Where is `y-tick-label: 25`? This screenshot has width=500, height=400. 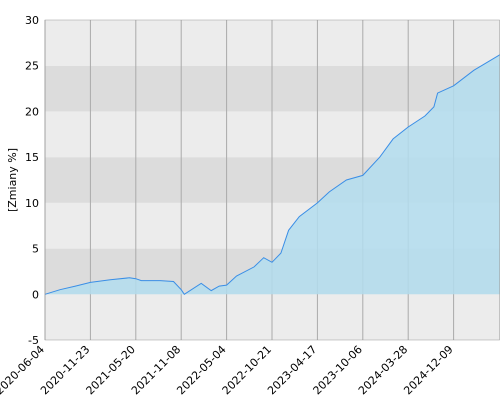
y-tick-label: 25 is located at coordinates (32, 66).